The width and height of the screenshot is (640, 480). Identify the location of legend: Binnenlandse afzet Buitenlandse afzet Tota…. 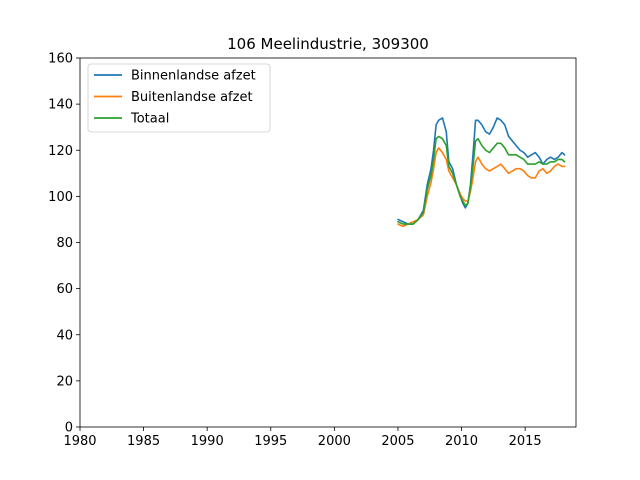
(179, 98).